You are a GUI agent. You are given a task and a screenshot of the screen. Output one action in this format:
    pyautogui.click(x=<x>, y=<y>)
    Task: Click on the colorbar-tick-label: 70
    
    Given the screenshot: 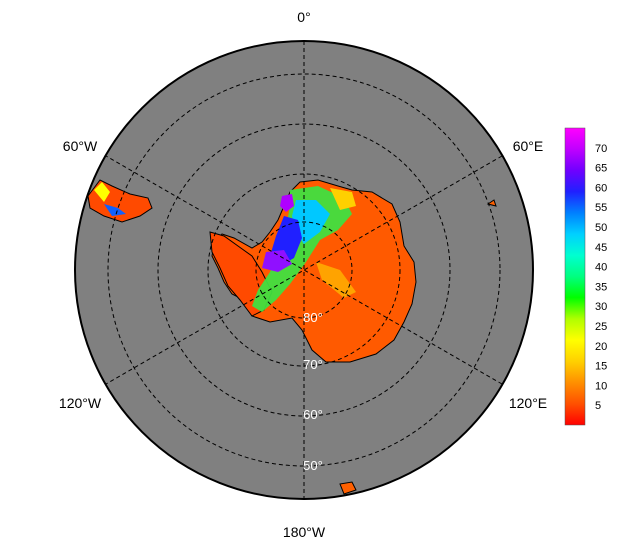 What is the action you would take?
    pyautogui.click(x=601, y=149)
    